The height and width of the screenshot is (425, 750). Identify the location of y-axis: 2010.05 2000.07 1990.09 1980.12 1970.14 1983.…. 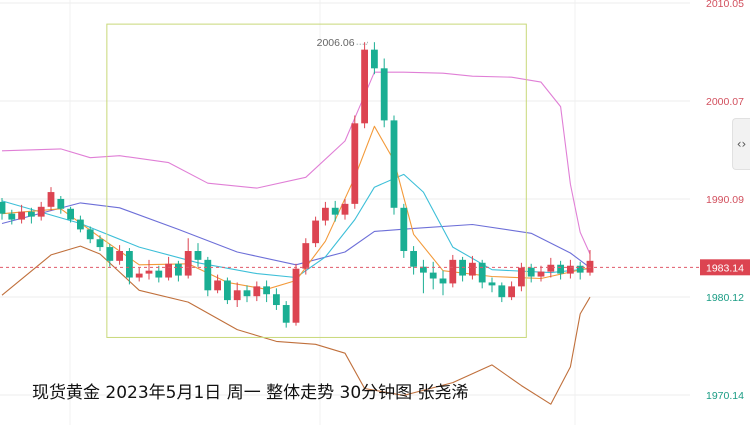
(725, 201).